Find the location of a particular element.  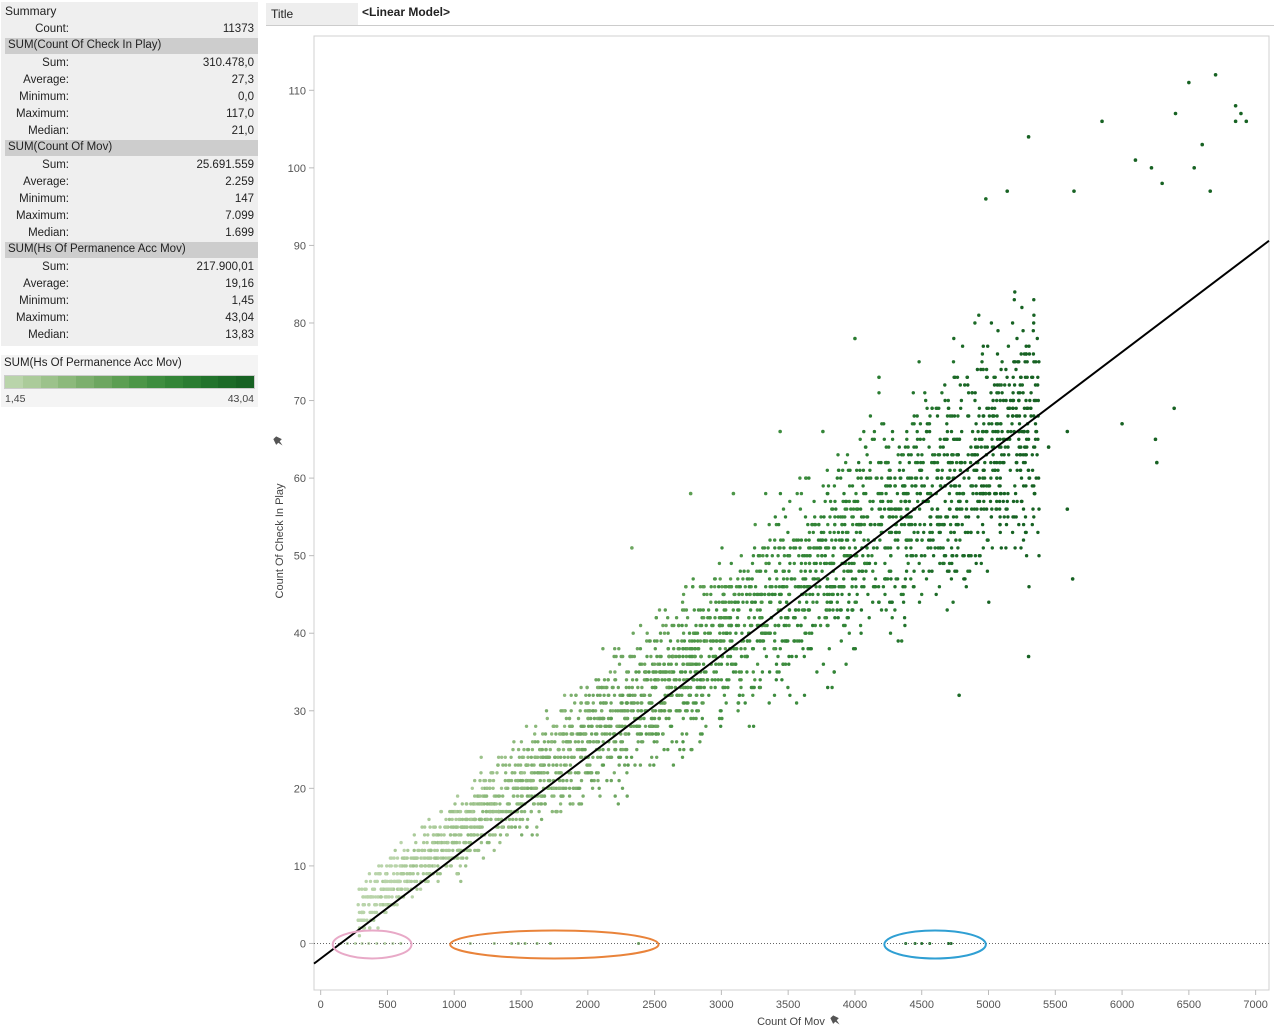

x-tick-label: 7000 is located at coordinates (1255, 1005).